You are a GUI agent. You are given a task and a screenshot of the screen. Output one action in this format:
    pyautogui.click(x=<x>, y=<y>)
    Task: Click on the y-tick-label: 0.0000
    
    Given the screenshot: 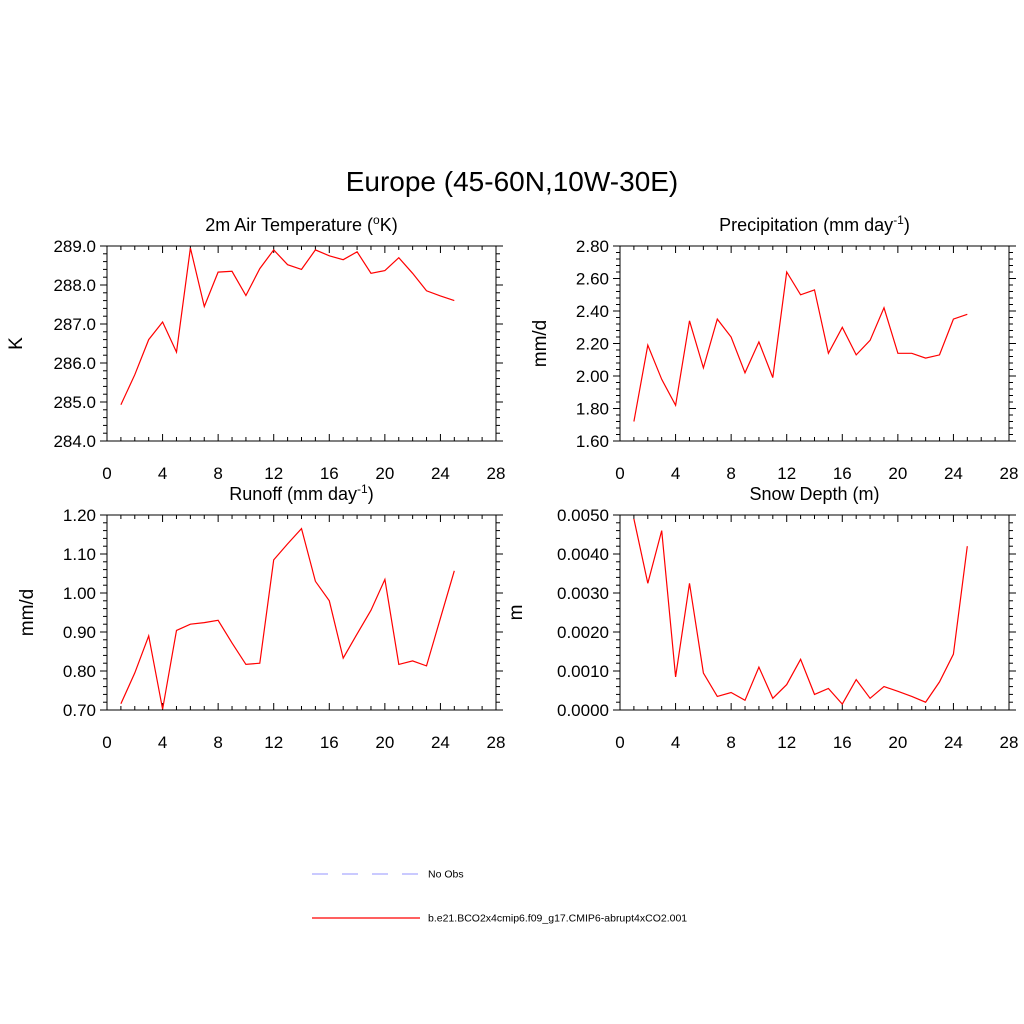 What is the action you would take?
    pyautogui.click(x=583, y=710)
    